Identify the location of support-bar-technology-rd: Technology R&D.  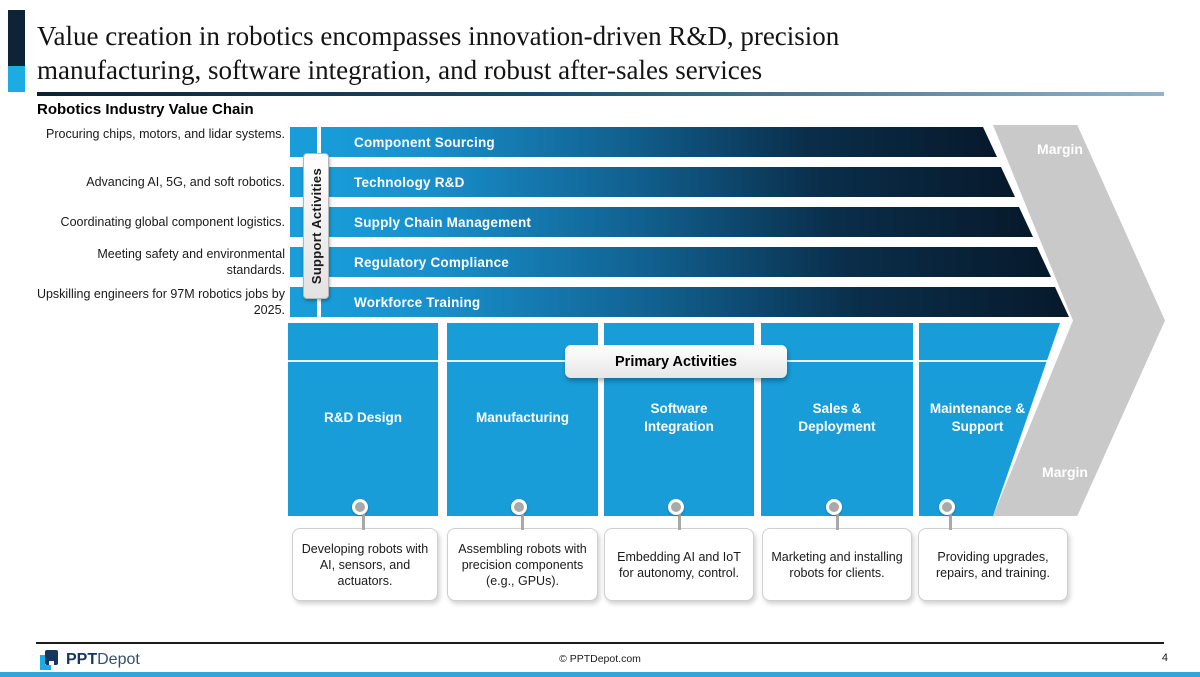
(668, 182).